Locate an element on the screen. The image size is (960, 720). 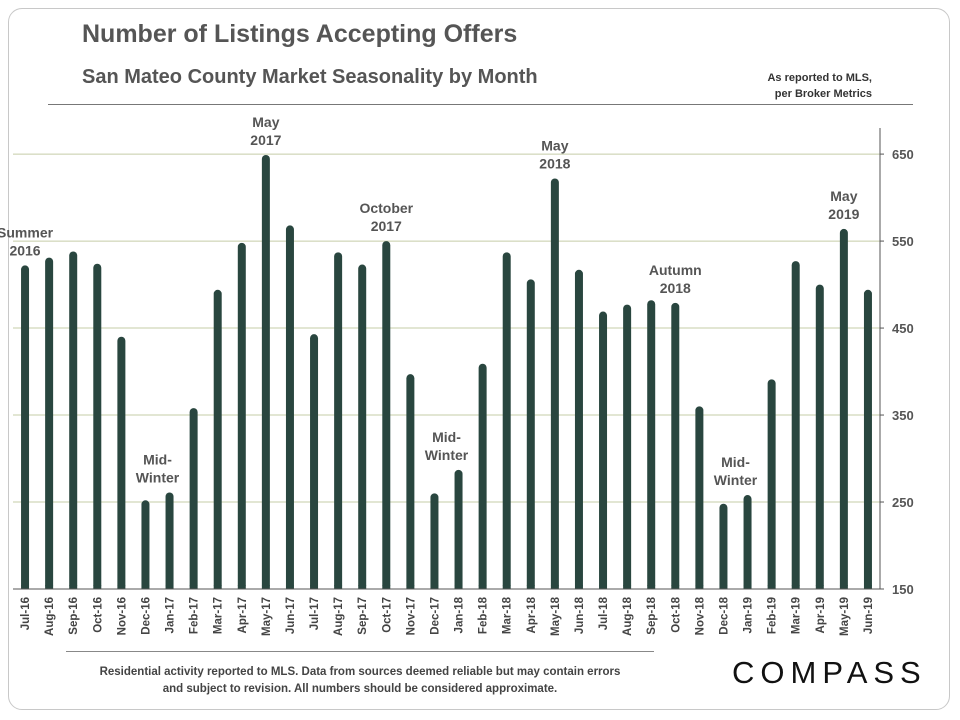
x-tick-label: Mar-17 is located at coordinates (219, 615).